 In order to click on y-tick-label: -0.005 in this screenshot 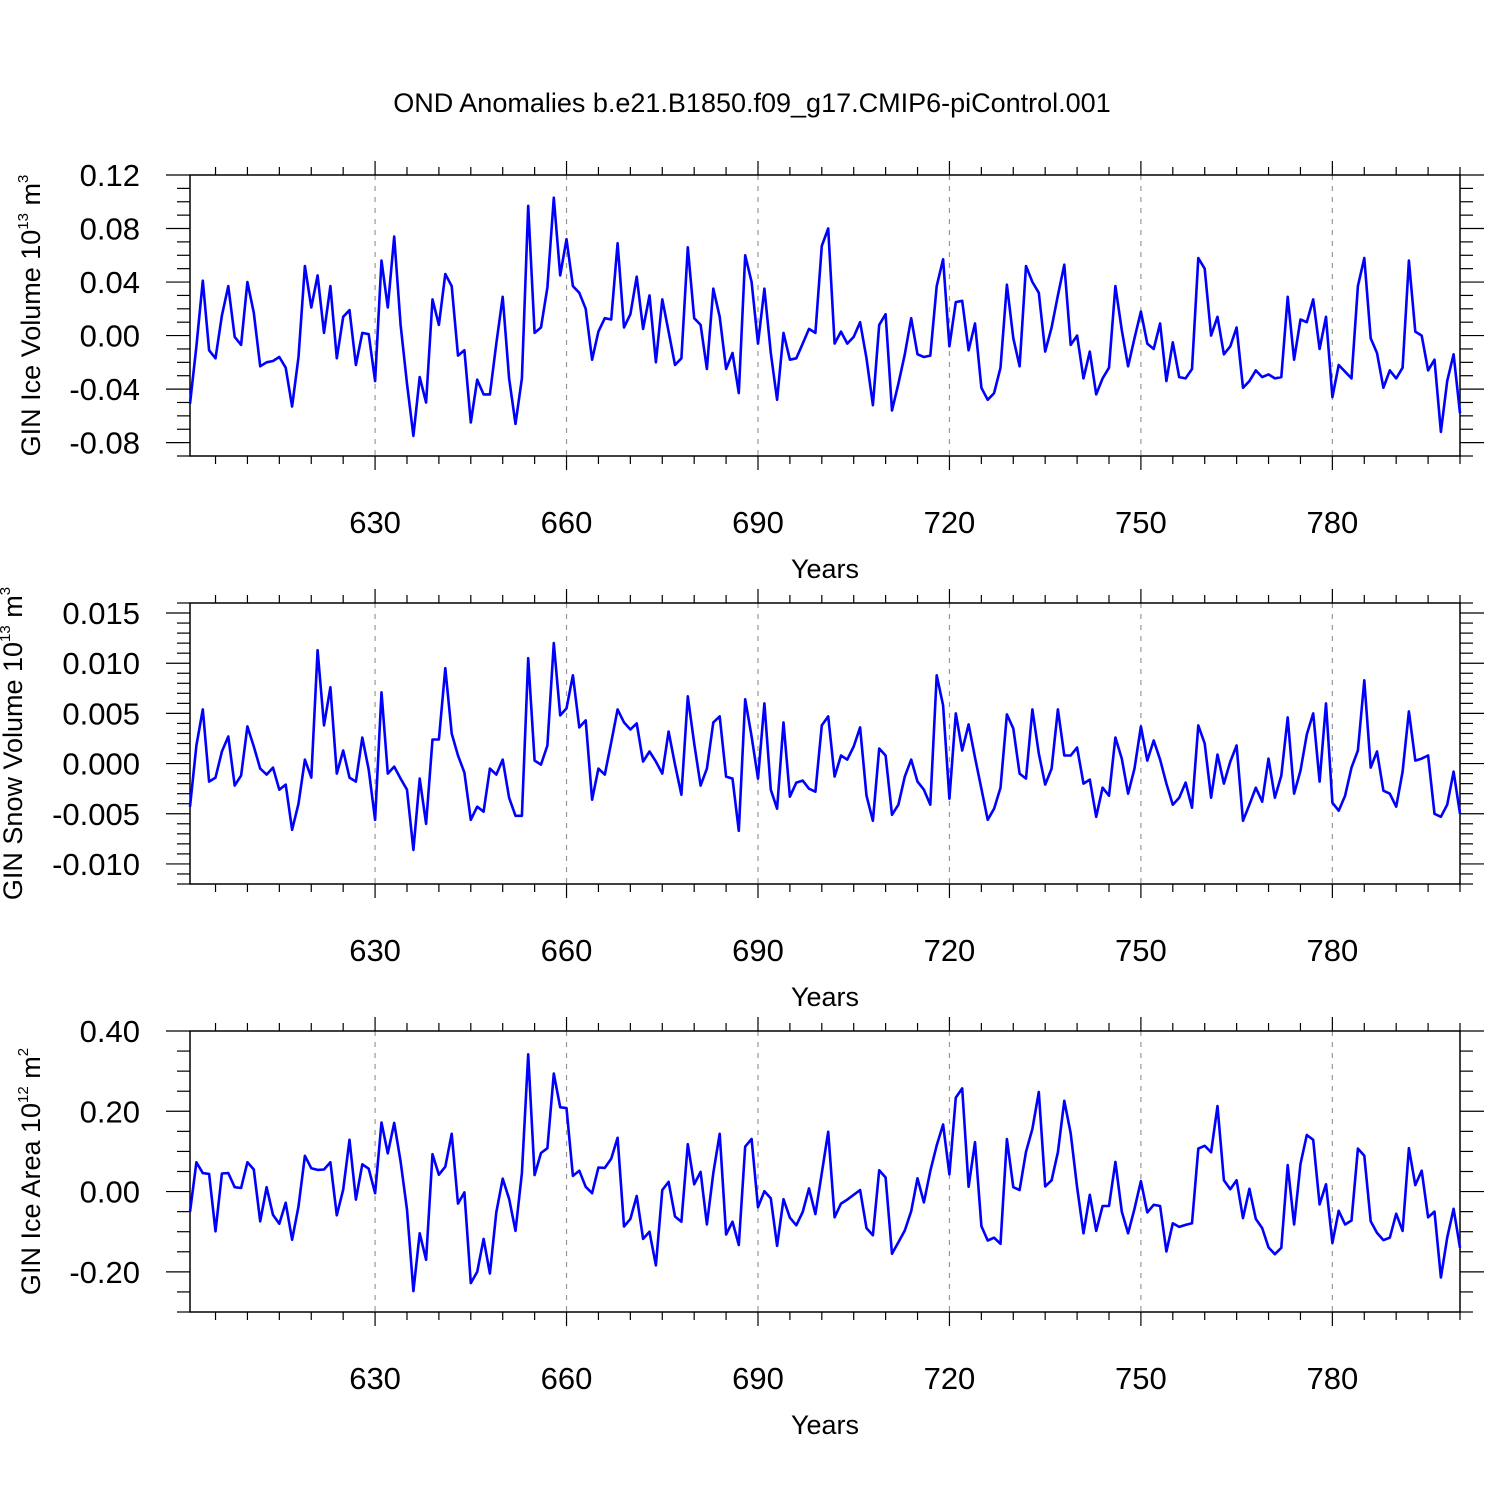, I will do `click(96, 814)`.